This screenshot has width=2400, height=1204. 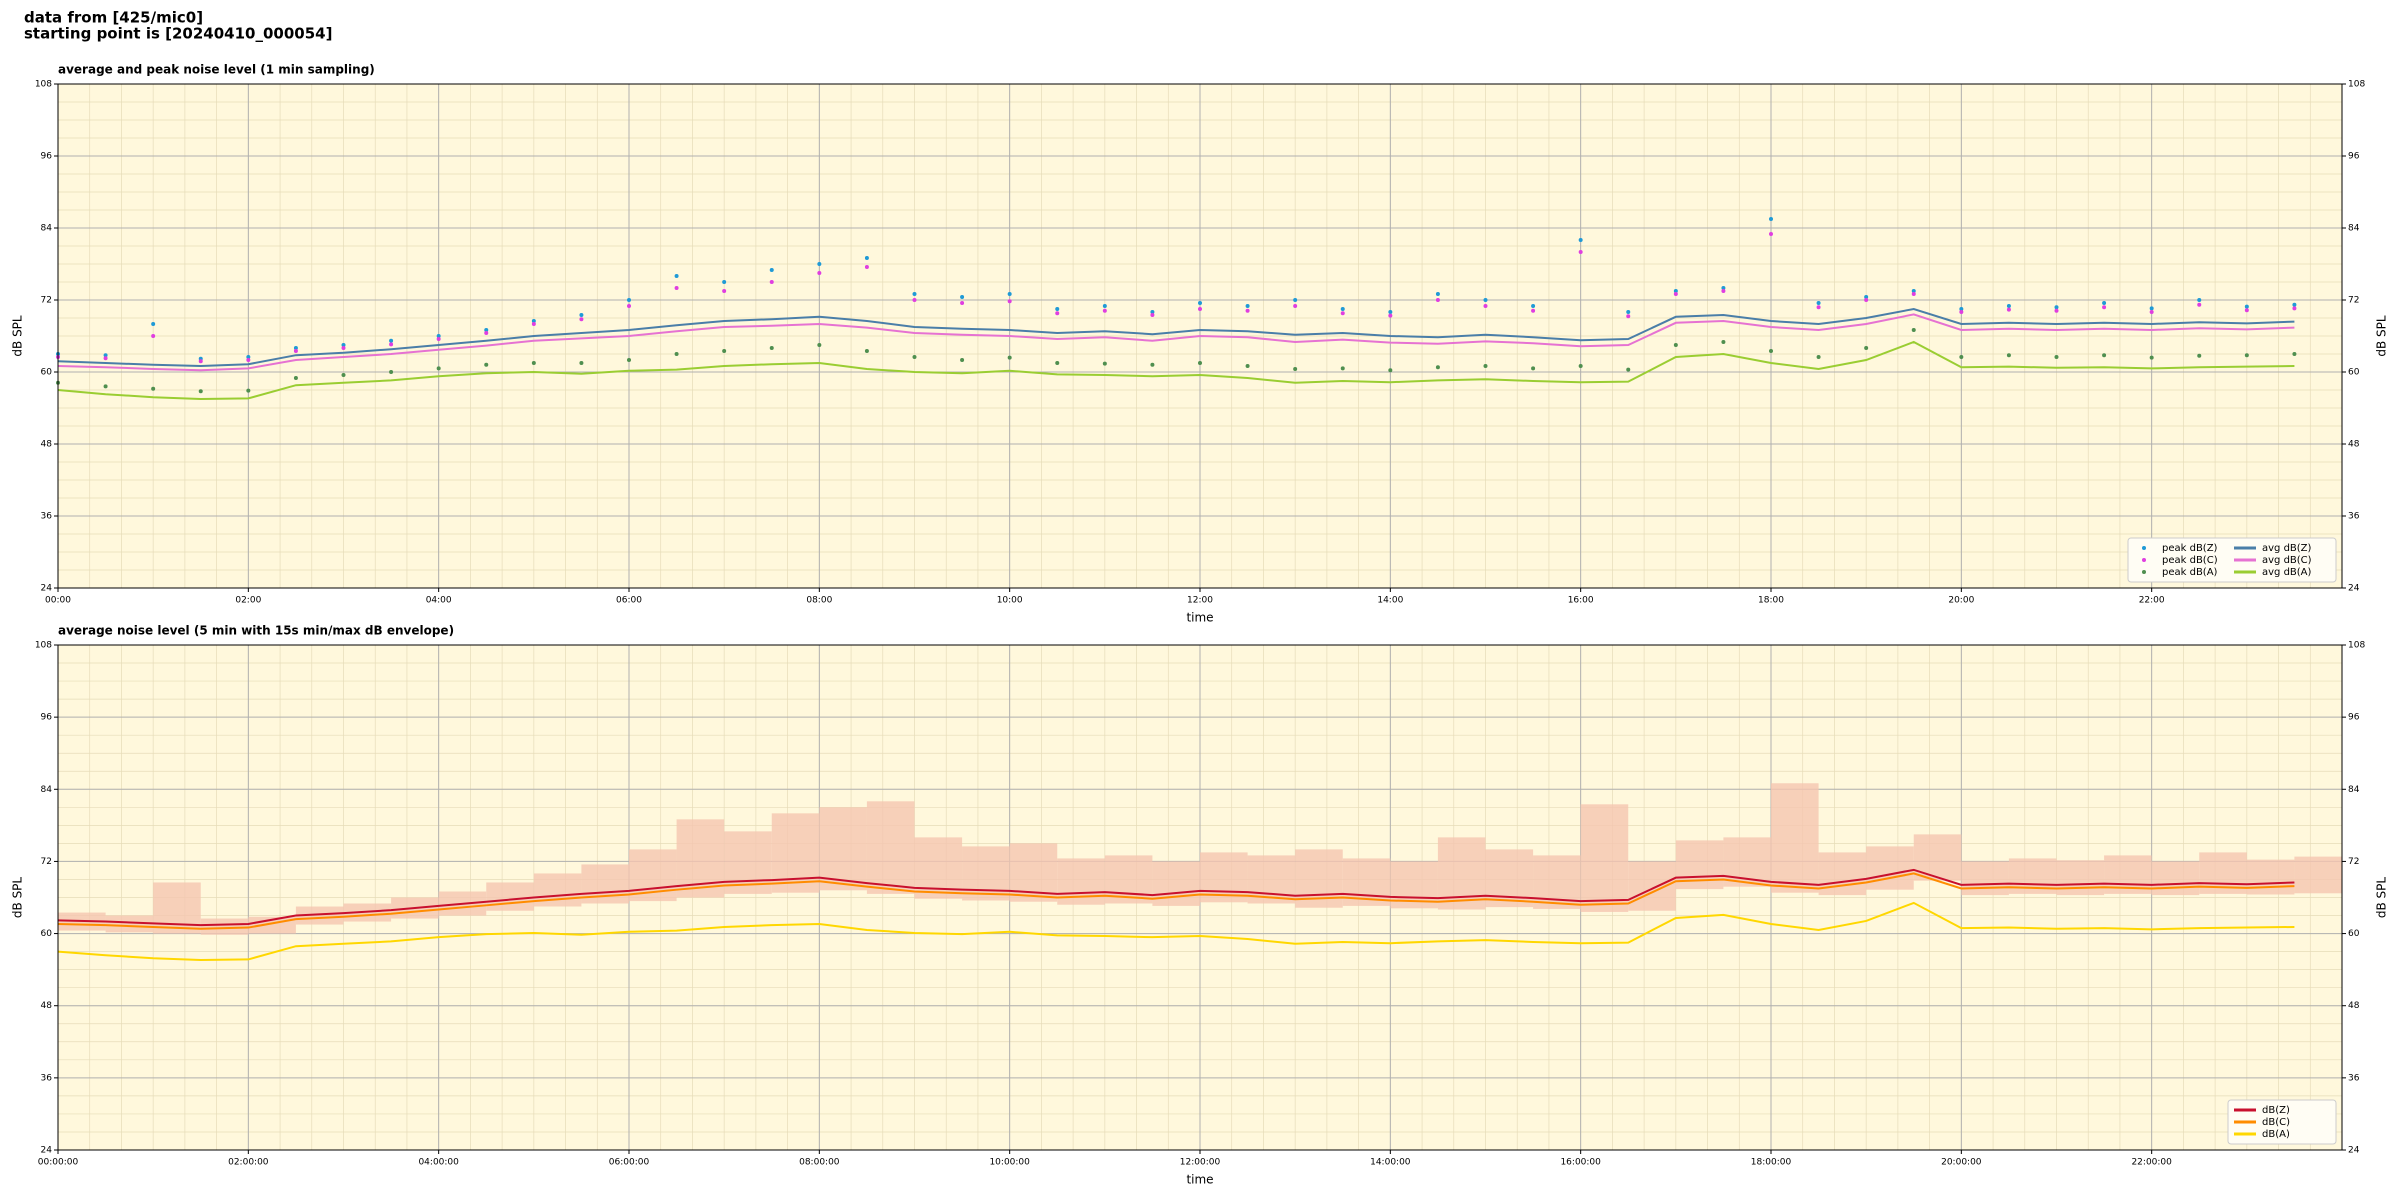 I want to click on y-tick-label: 24, so click(x=47, y=589).